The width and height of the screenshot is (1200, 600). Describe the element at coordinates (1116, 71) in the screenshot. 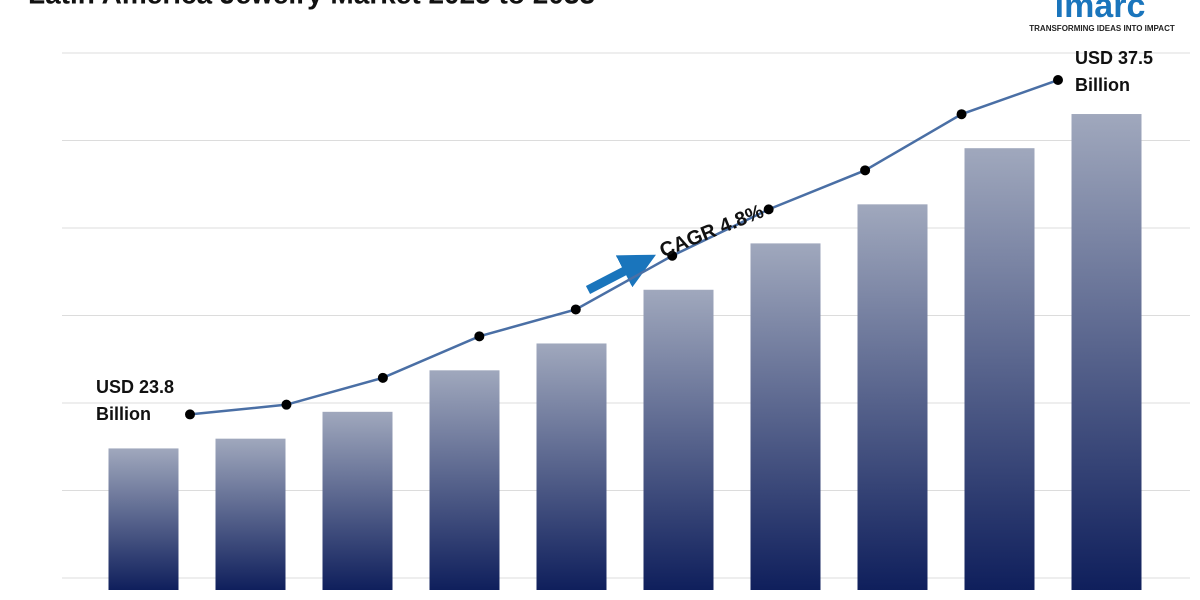

I see `end-label: USD 37.5 Billion` at that location.